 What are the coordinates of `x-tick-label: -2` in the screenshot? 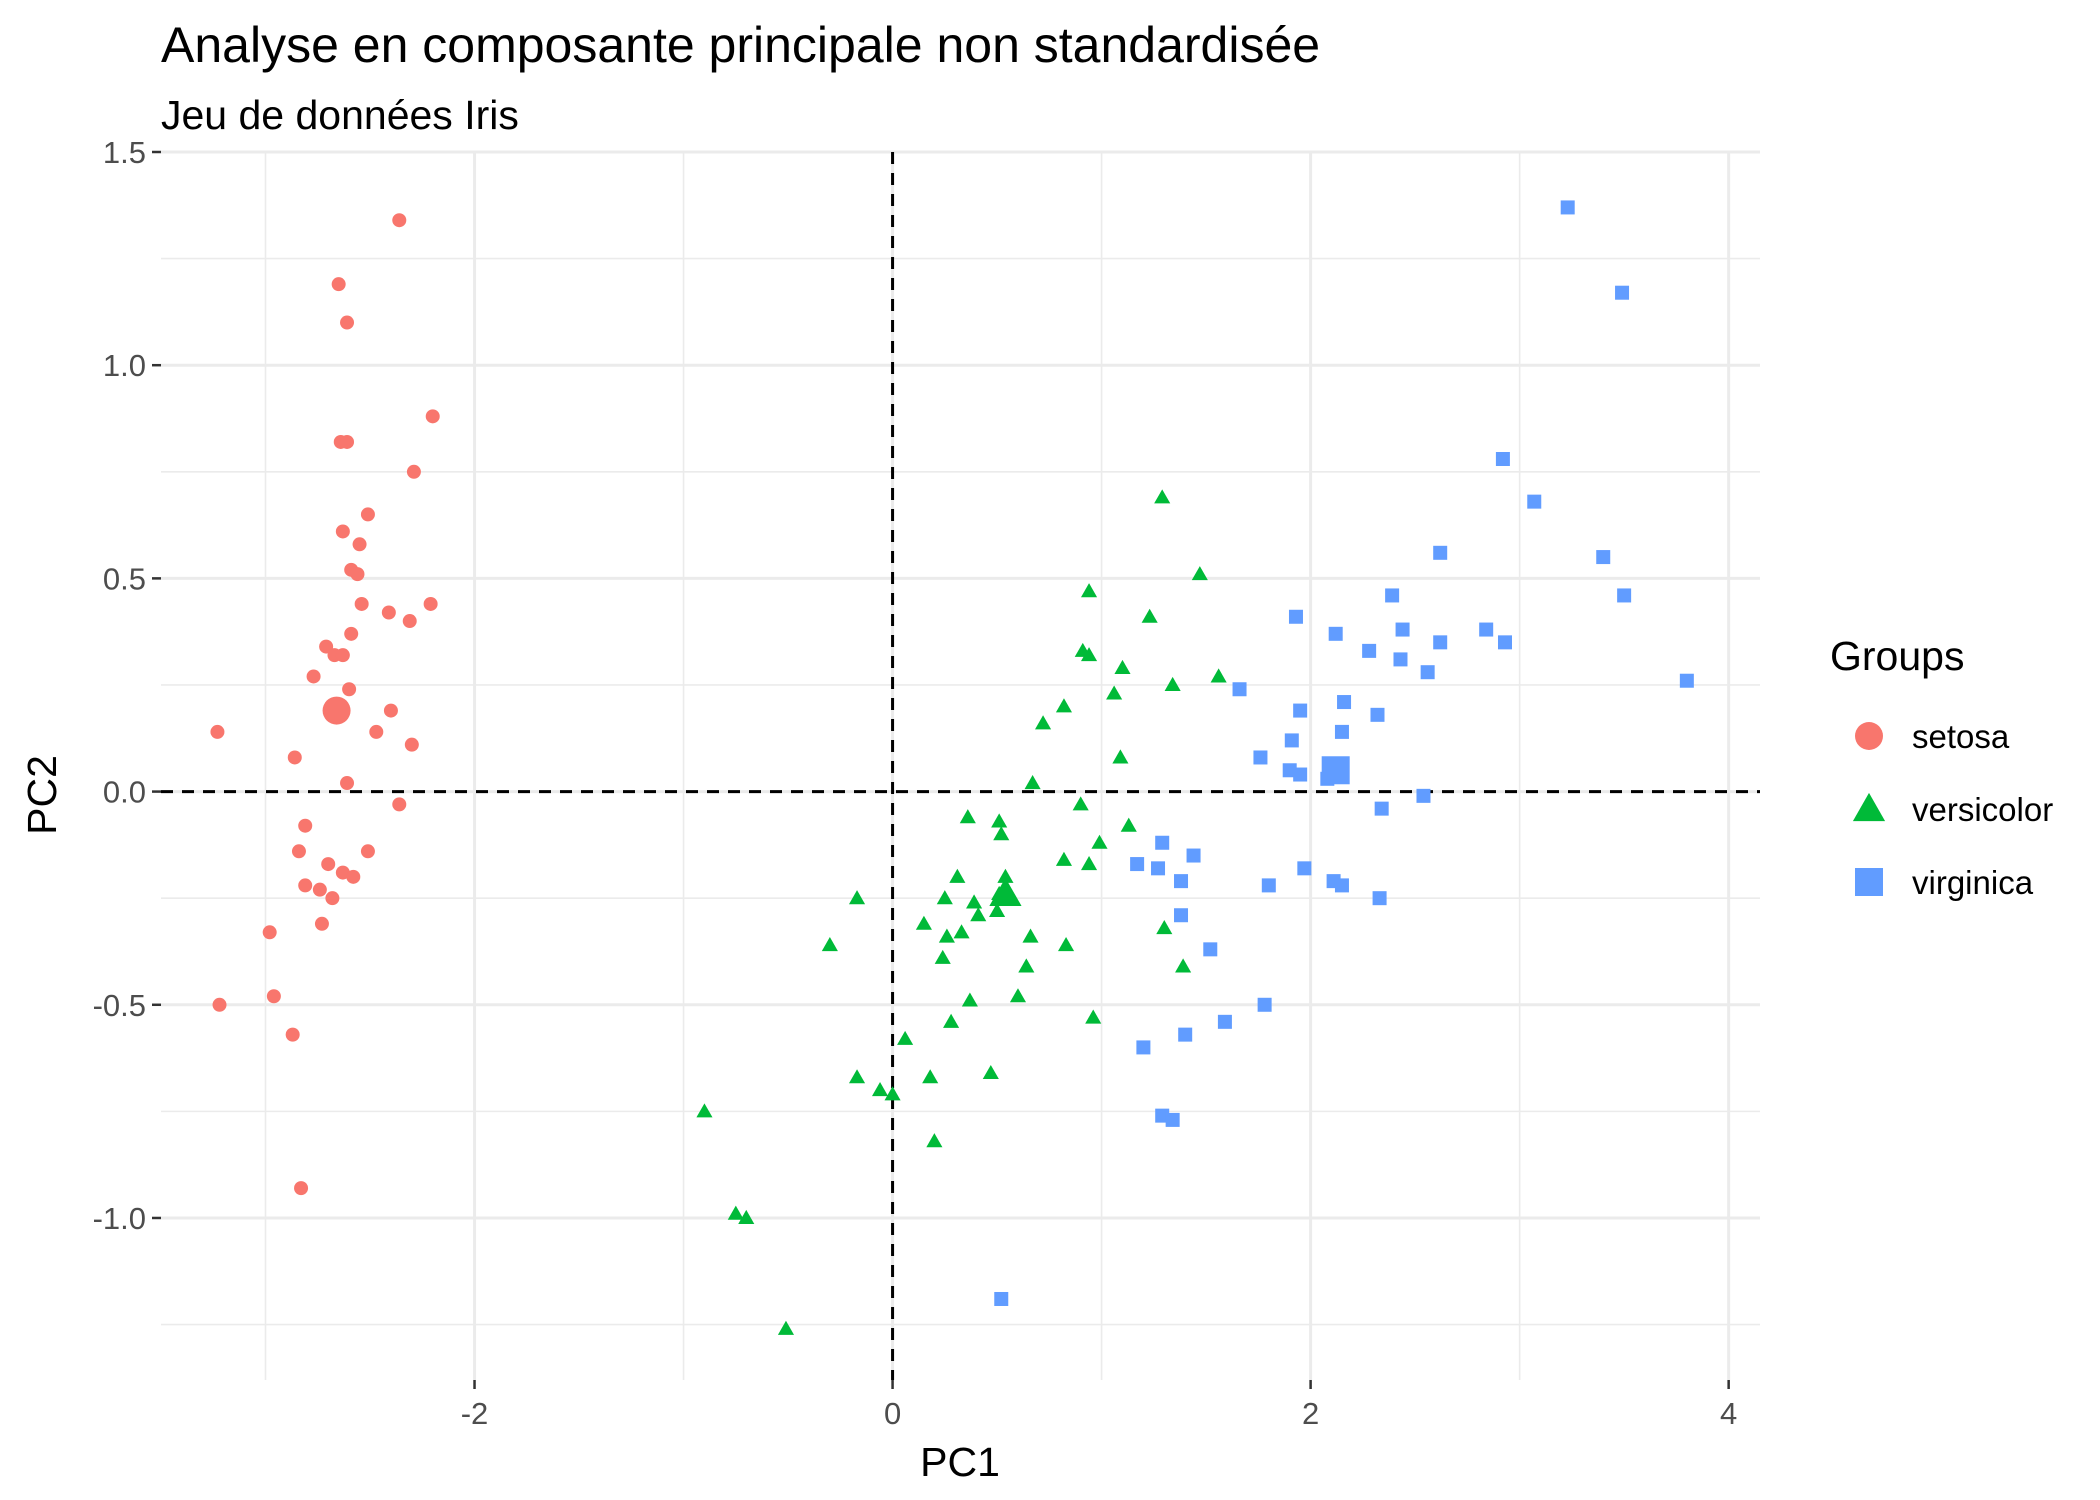 It's located at (475, 1413).